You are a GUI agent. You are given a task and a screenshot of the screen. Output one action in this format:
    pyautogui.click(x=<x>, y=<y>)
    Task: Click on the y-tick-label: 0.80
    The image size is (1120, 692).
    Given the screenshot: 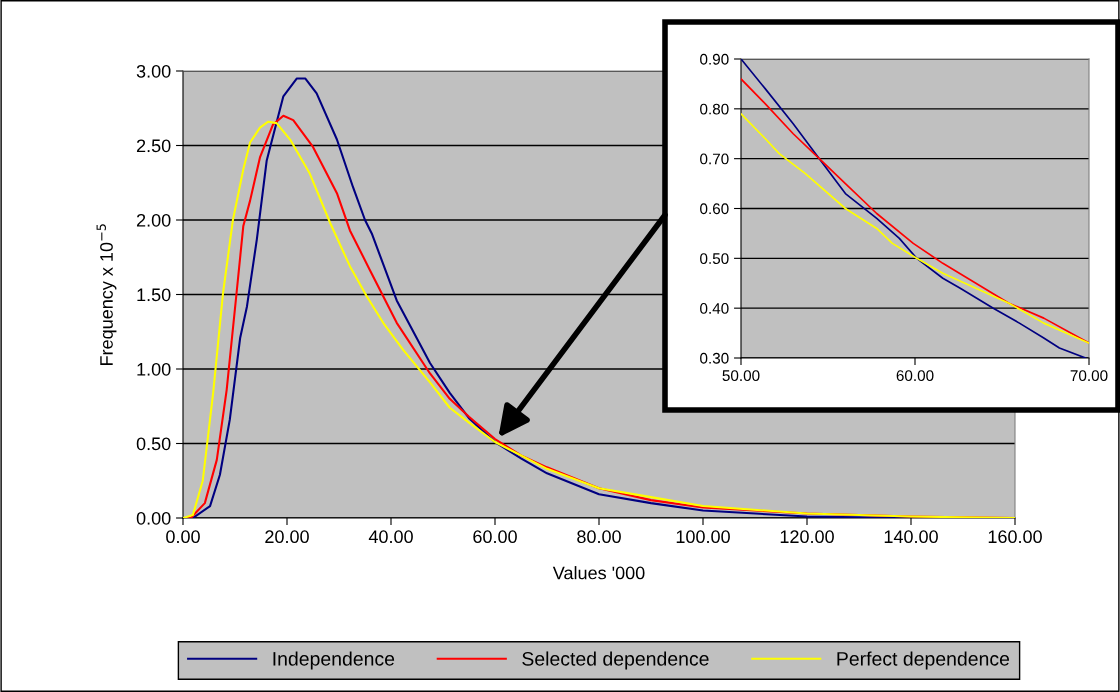 What is the action you would take?
    pyautogui.click(x=714, y=109)
    